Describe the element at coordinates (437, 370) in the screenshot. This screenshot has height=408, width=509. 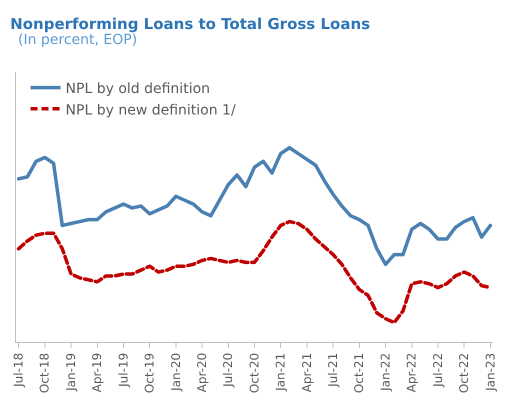
I see `x-tick-label: Jul-22` at that location.